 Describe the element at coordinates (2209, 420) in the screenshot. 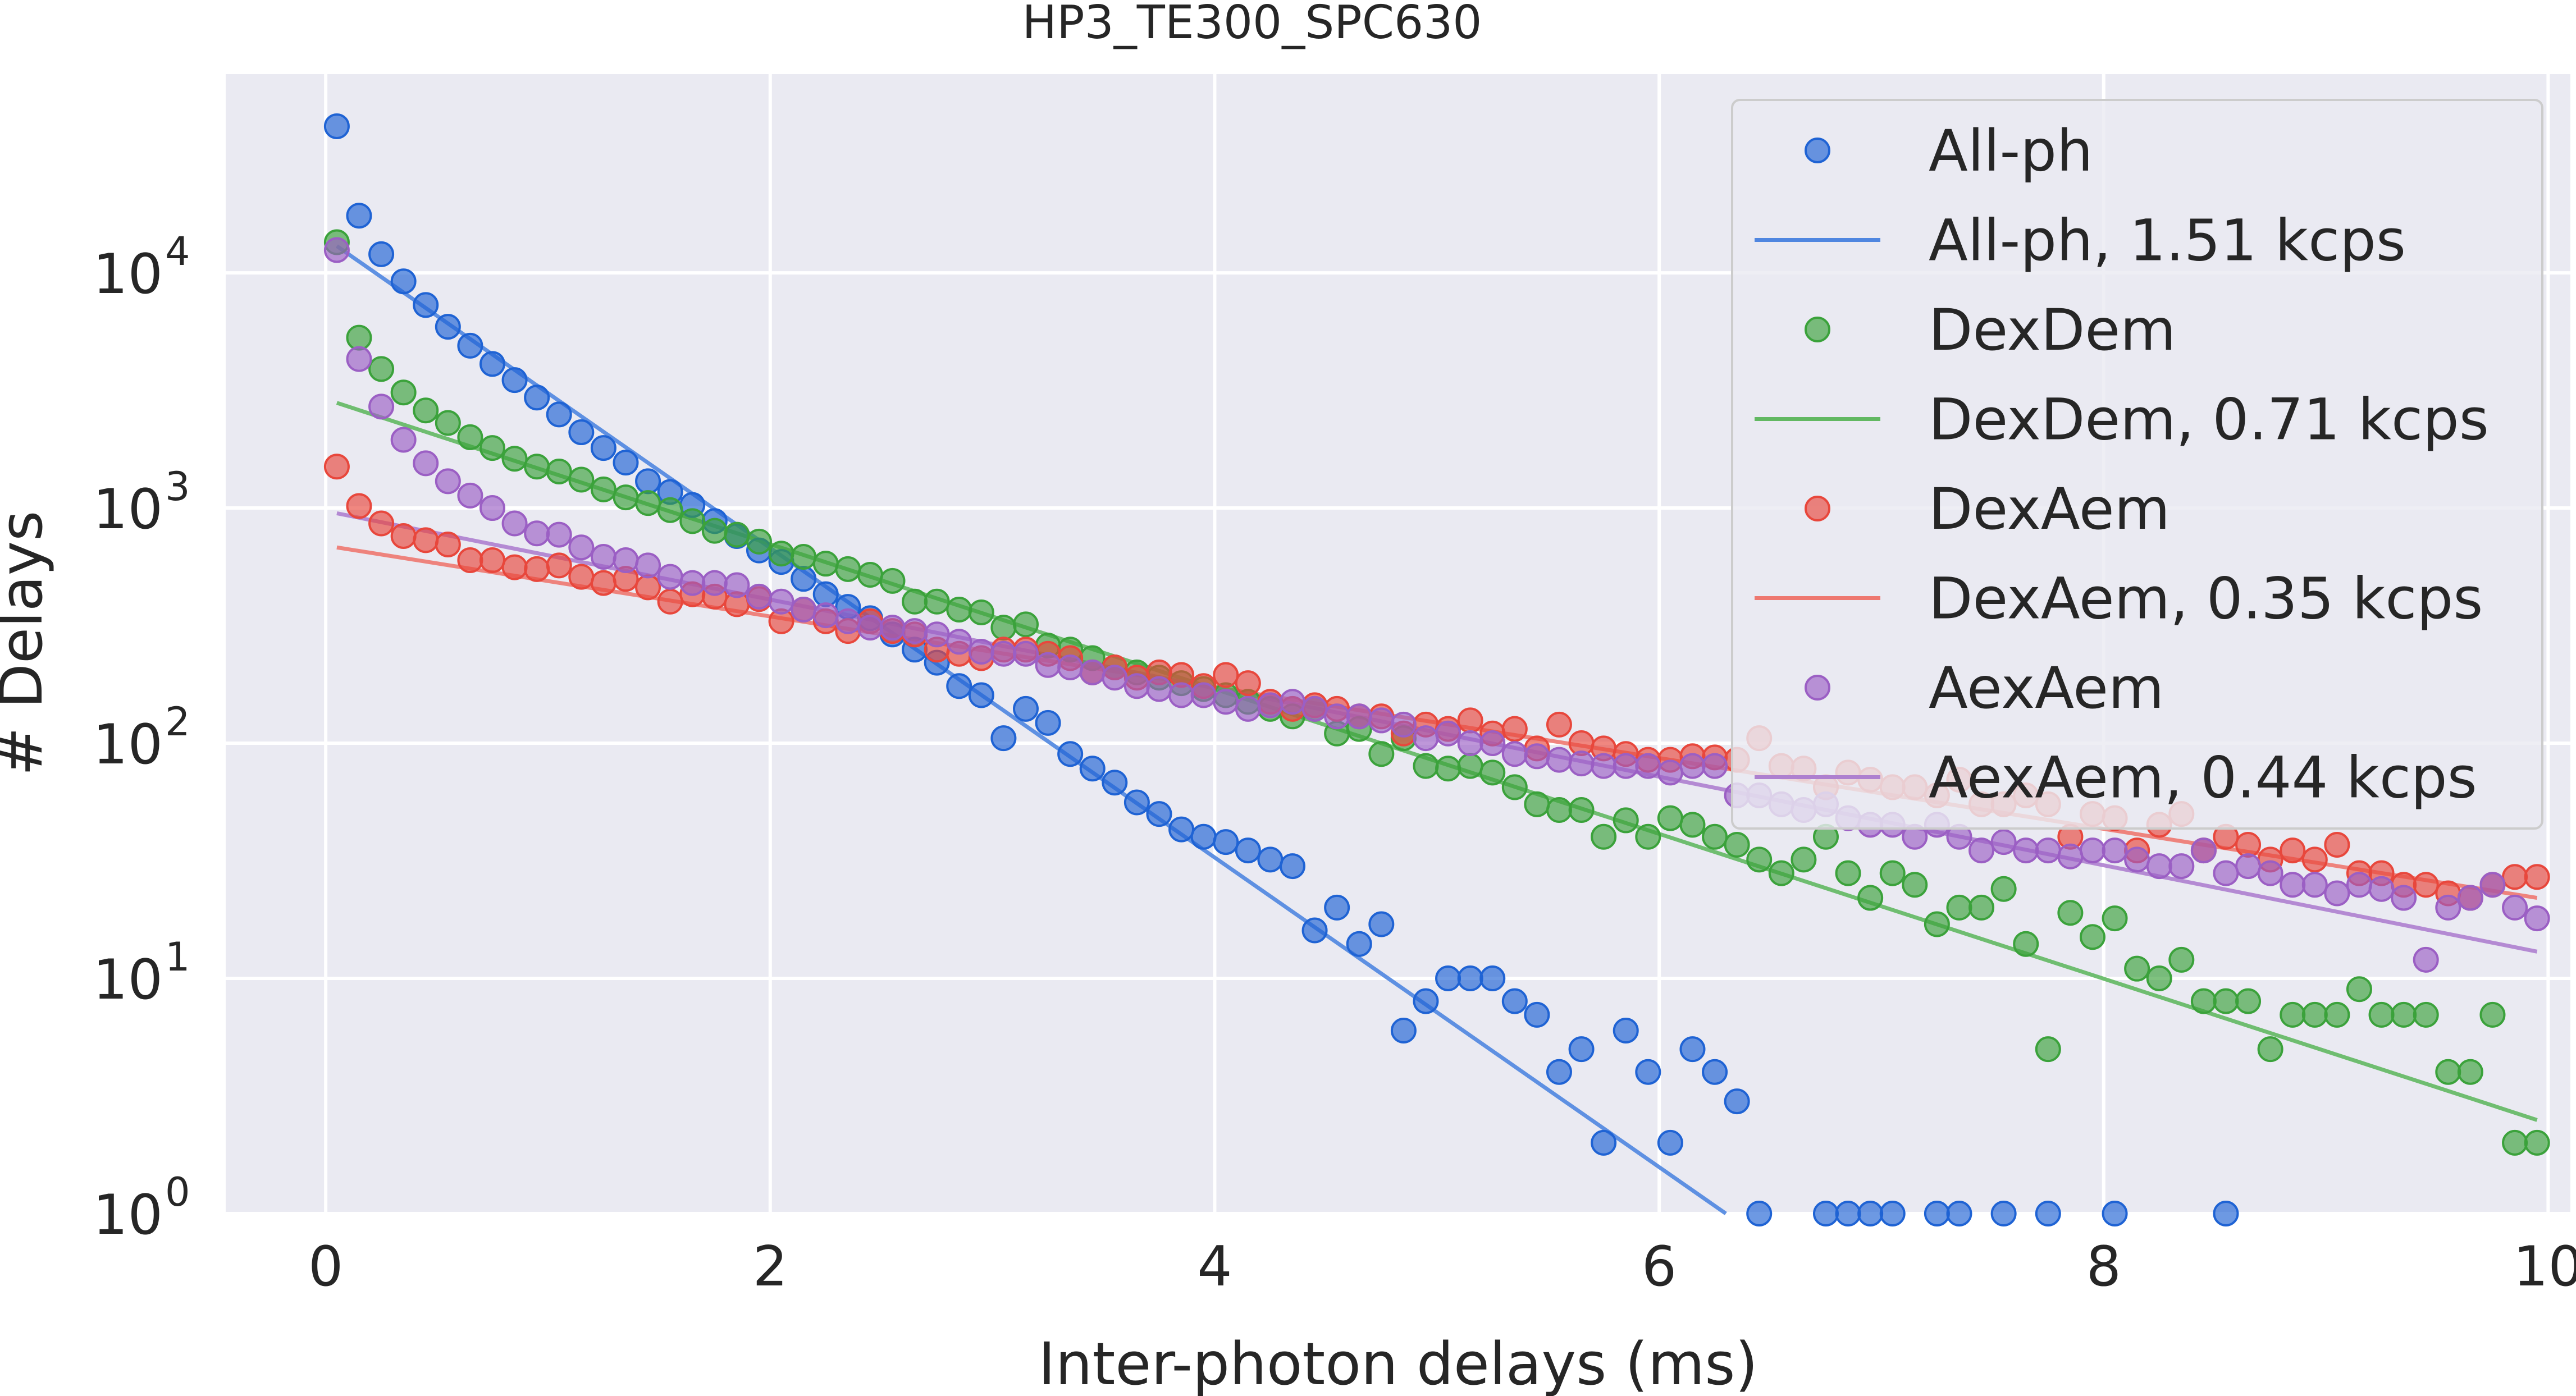

I see `legend-label: DexDem, 0.71 kcps` at that location.